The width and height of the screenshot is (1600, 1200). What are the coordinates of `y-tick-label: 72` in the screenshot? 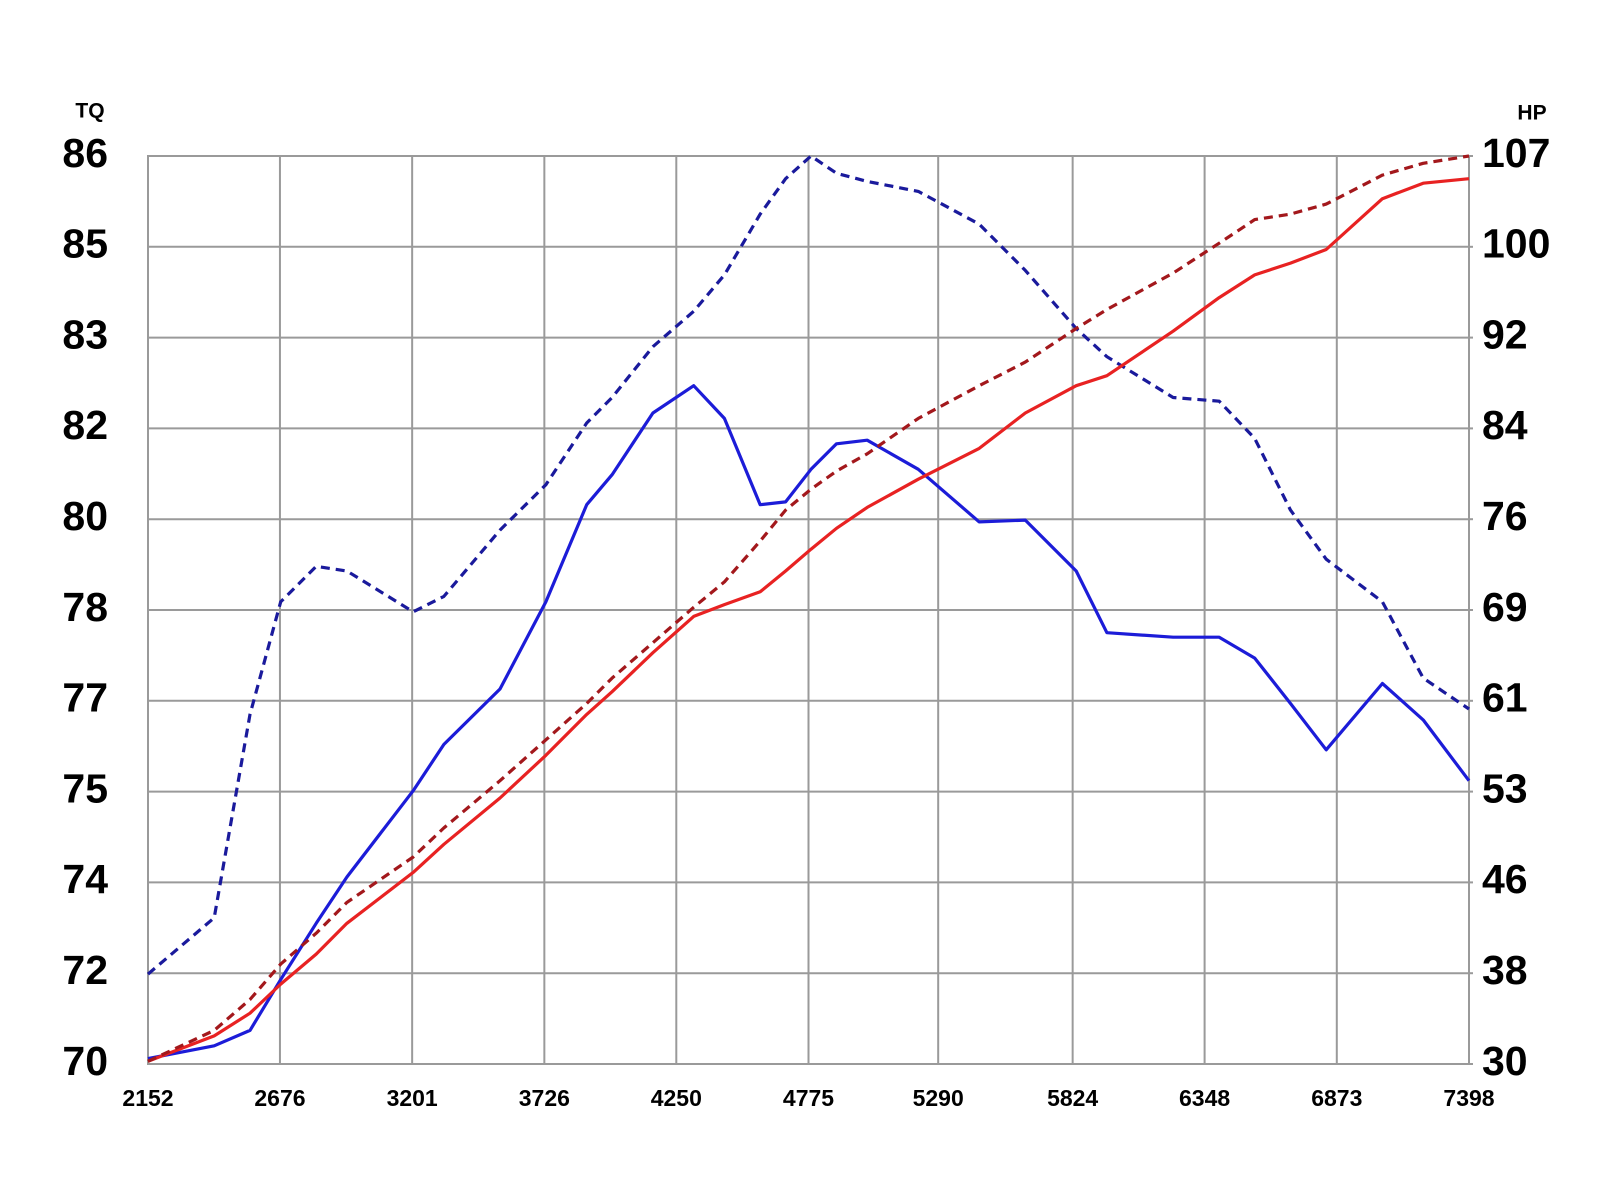 It's located at (85, 970).